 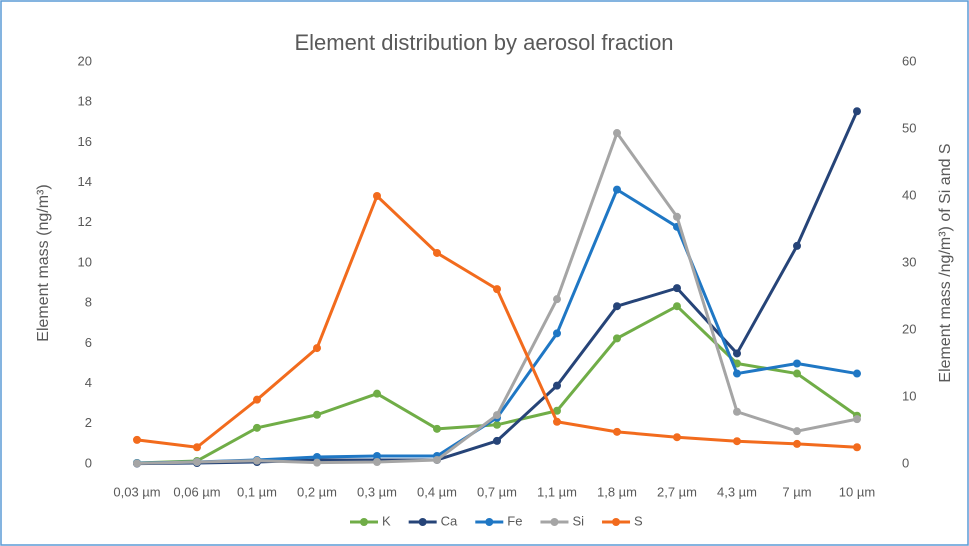 What do you see at coordinates (449, 520) in the screenshot?
I see `legend-label: Ca` at bounding box center [449, 520].